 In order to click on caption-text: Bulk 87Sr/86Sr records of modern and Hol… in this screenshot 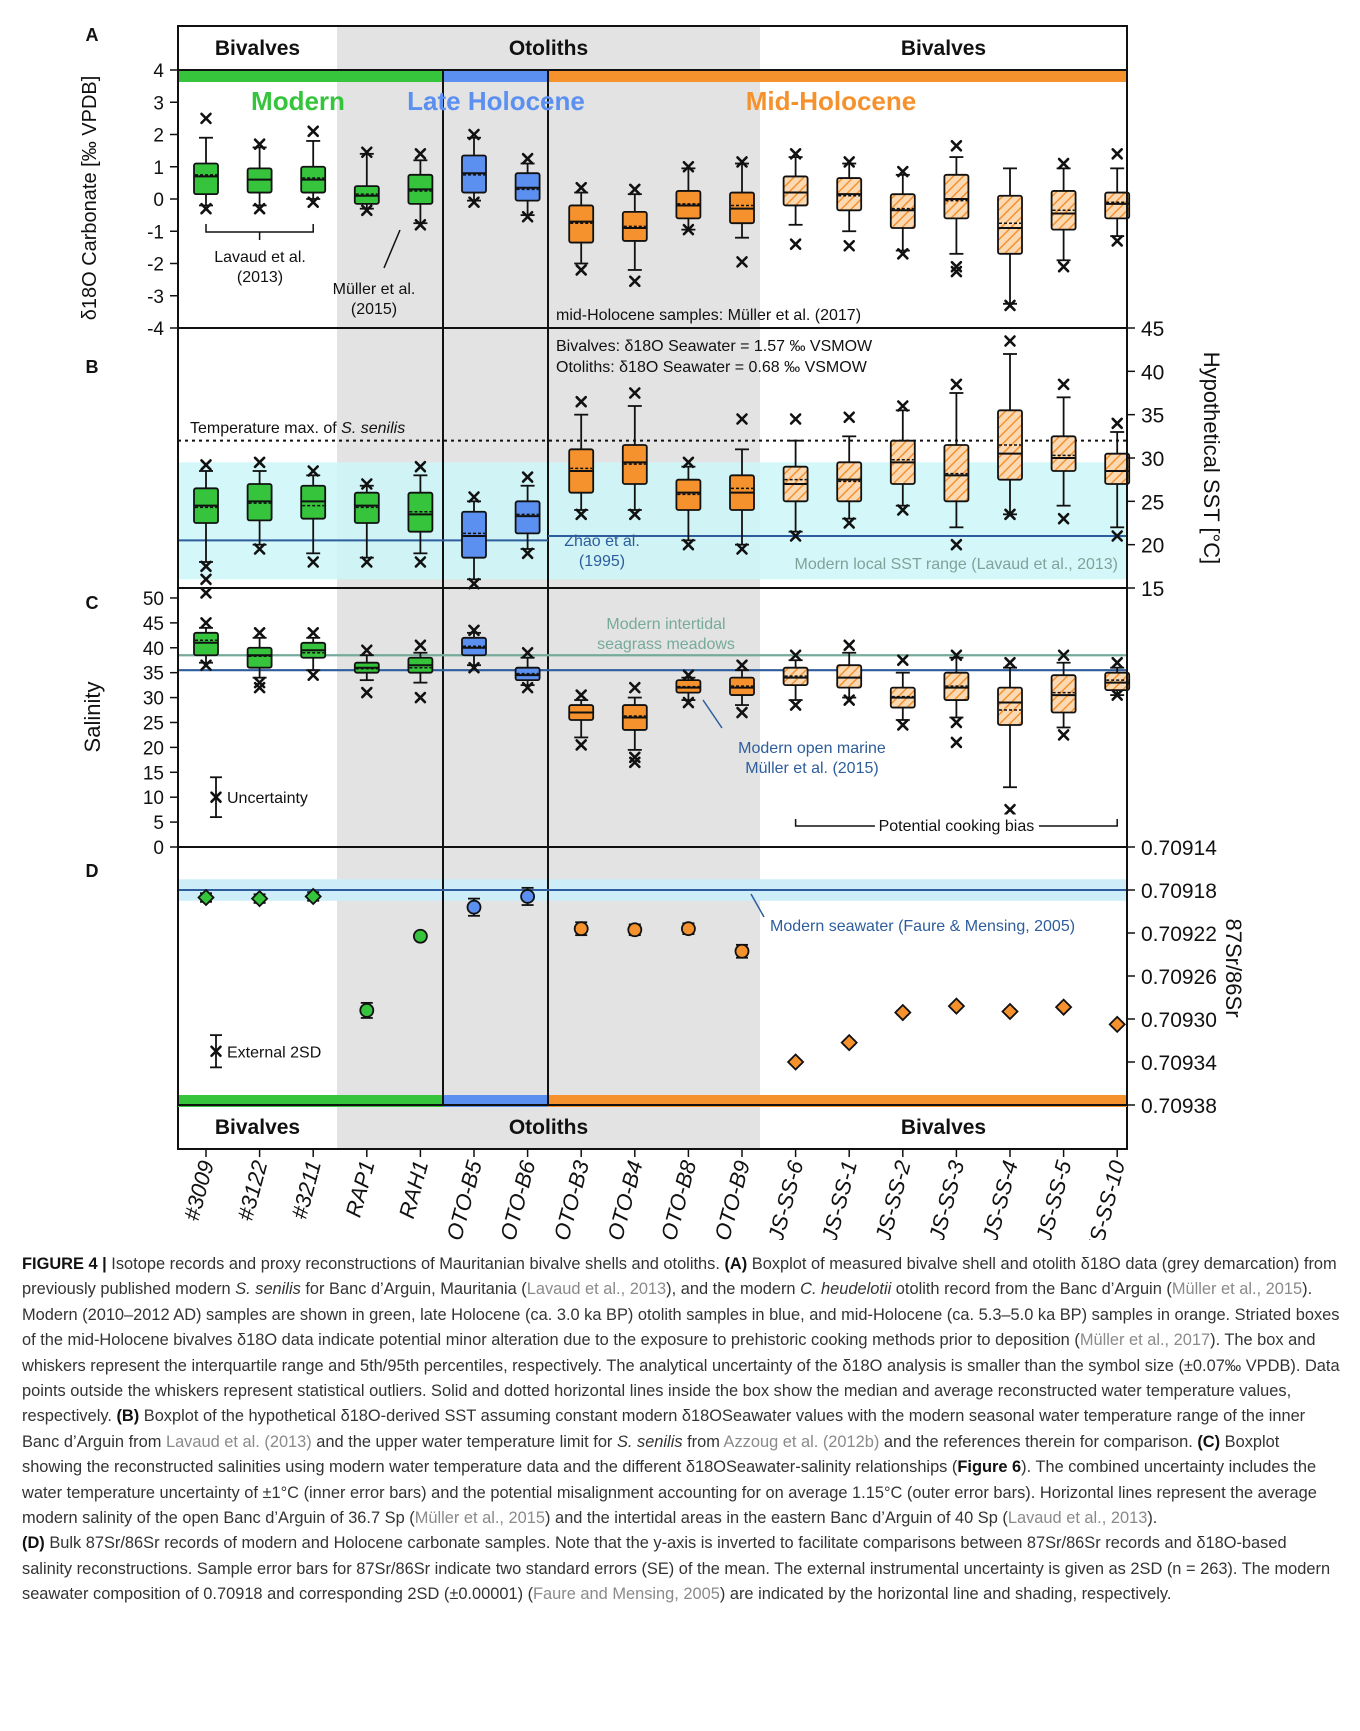, I will do `click(676, 1569)`.